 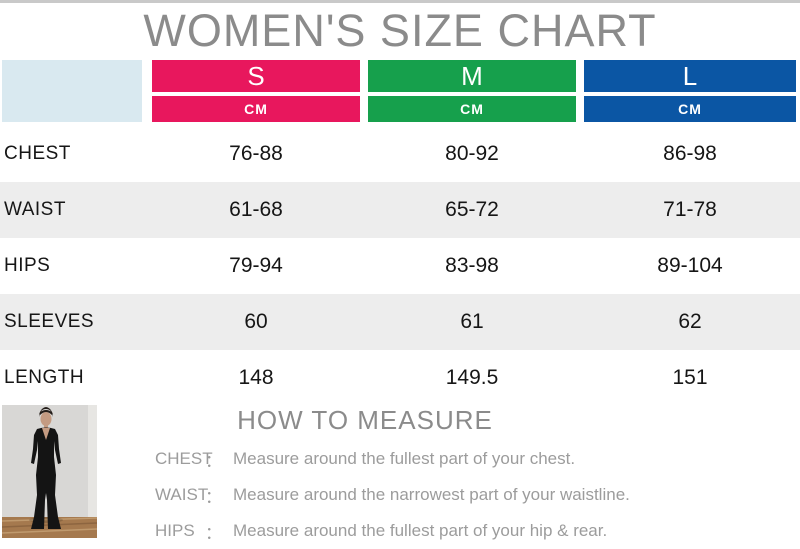 What do you see at coordinates (175, 530) in the screenshot?
I see `measure-label: HIPS` at bounding box center [175, 530].